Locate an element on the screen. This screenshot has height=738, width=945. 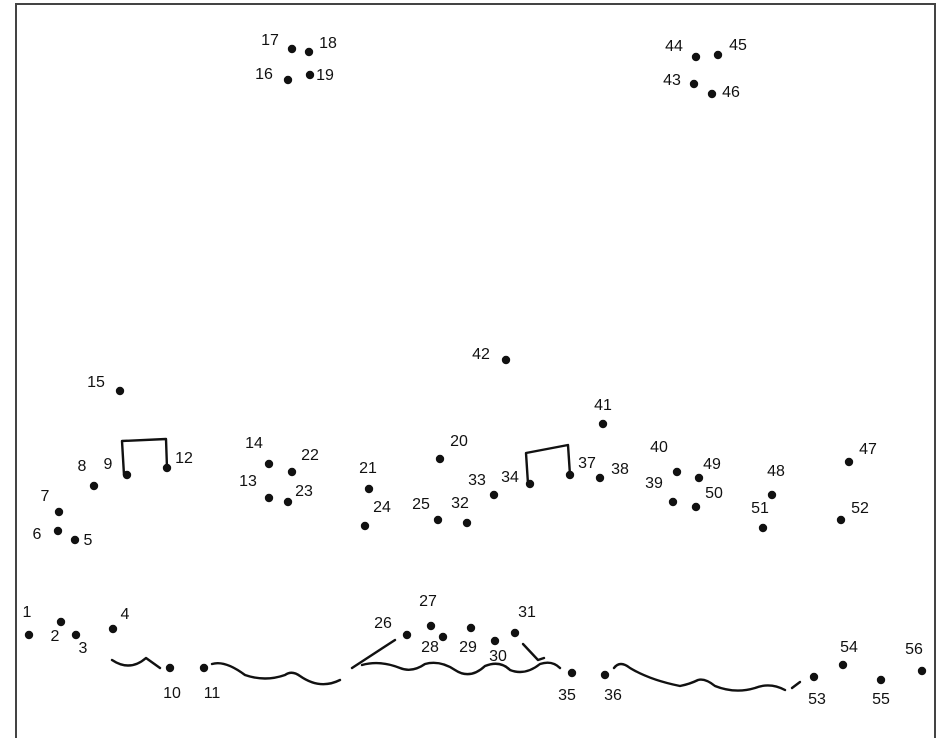
dot-label: 38 is located at coordinates (620, 469).